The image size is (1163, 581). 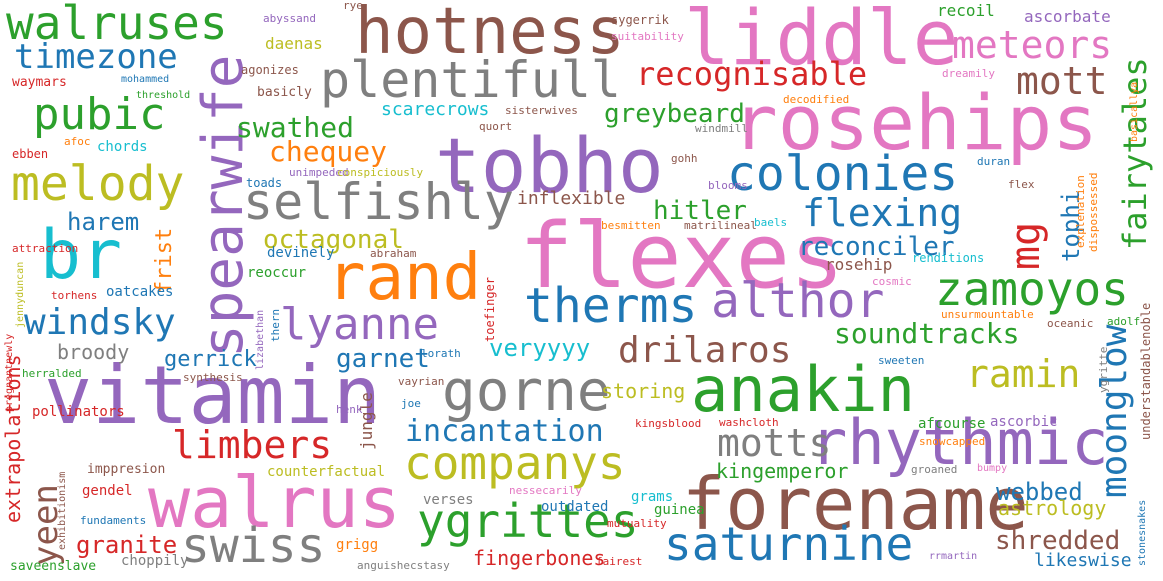 I want to click on word: thern, so click(x=275, y=325).